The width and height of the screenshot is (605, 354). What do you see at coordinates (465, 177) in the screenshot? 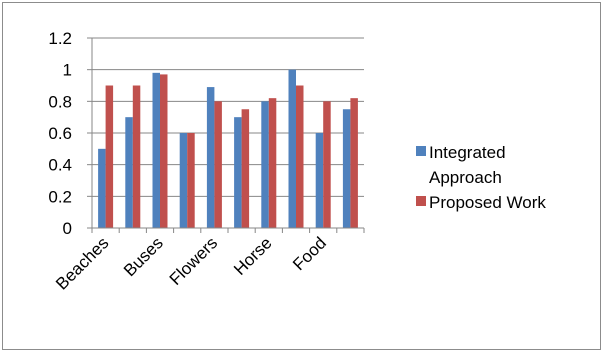
I see `legend-label-integrated-approach-line2: Approach` at bounding box center [465, 177].